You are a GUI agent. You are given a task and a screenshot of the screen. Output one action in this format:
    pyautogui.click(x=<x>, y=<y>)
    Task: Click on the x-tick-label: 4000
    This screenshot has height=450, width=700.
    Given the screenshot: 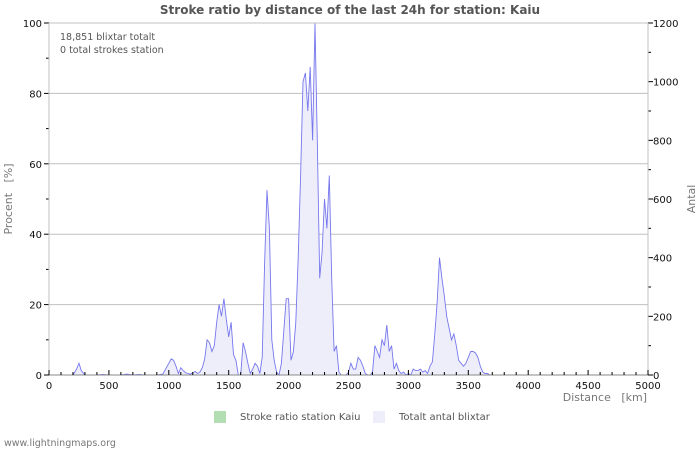 What is the action you would take?
    pyautogui.click(x=527, y=386)
    